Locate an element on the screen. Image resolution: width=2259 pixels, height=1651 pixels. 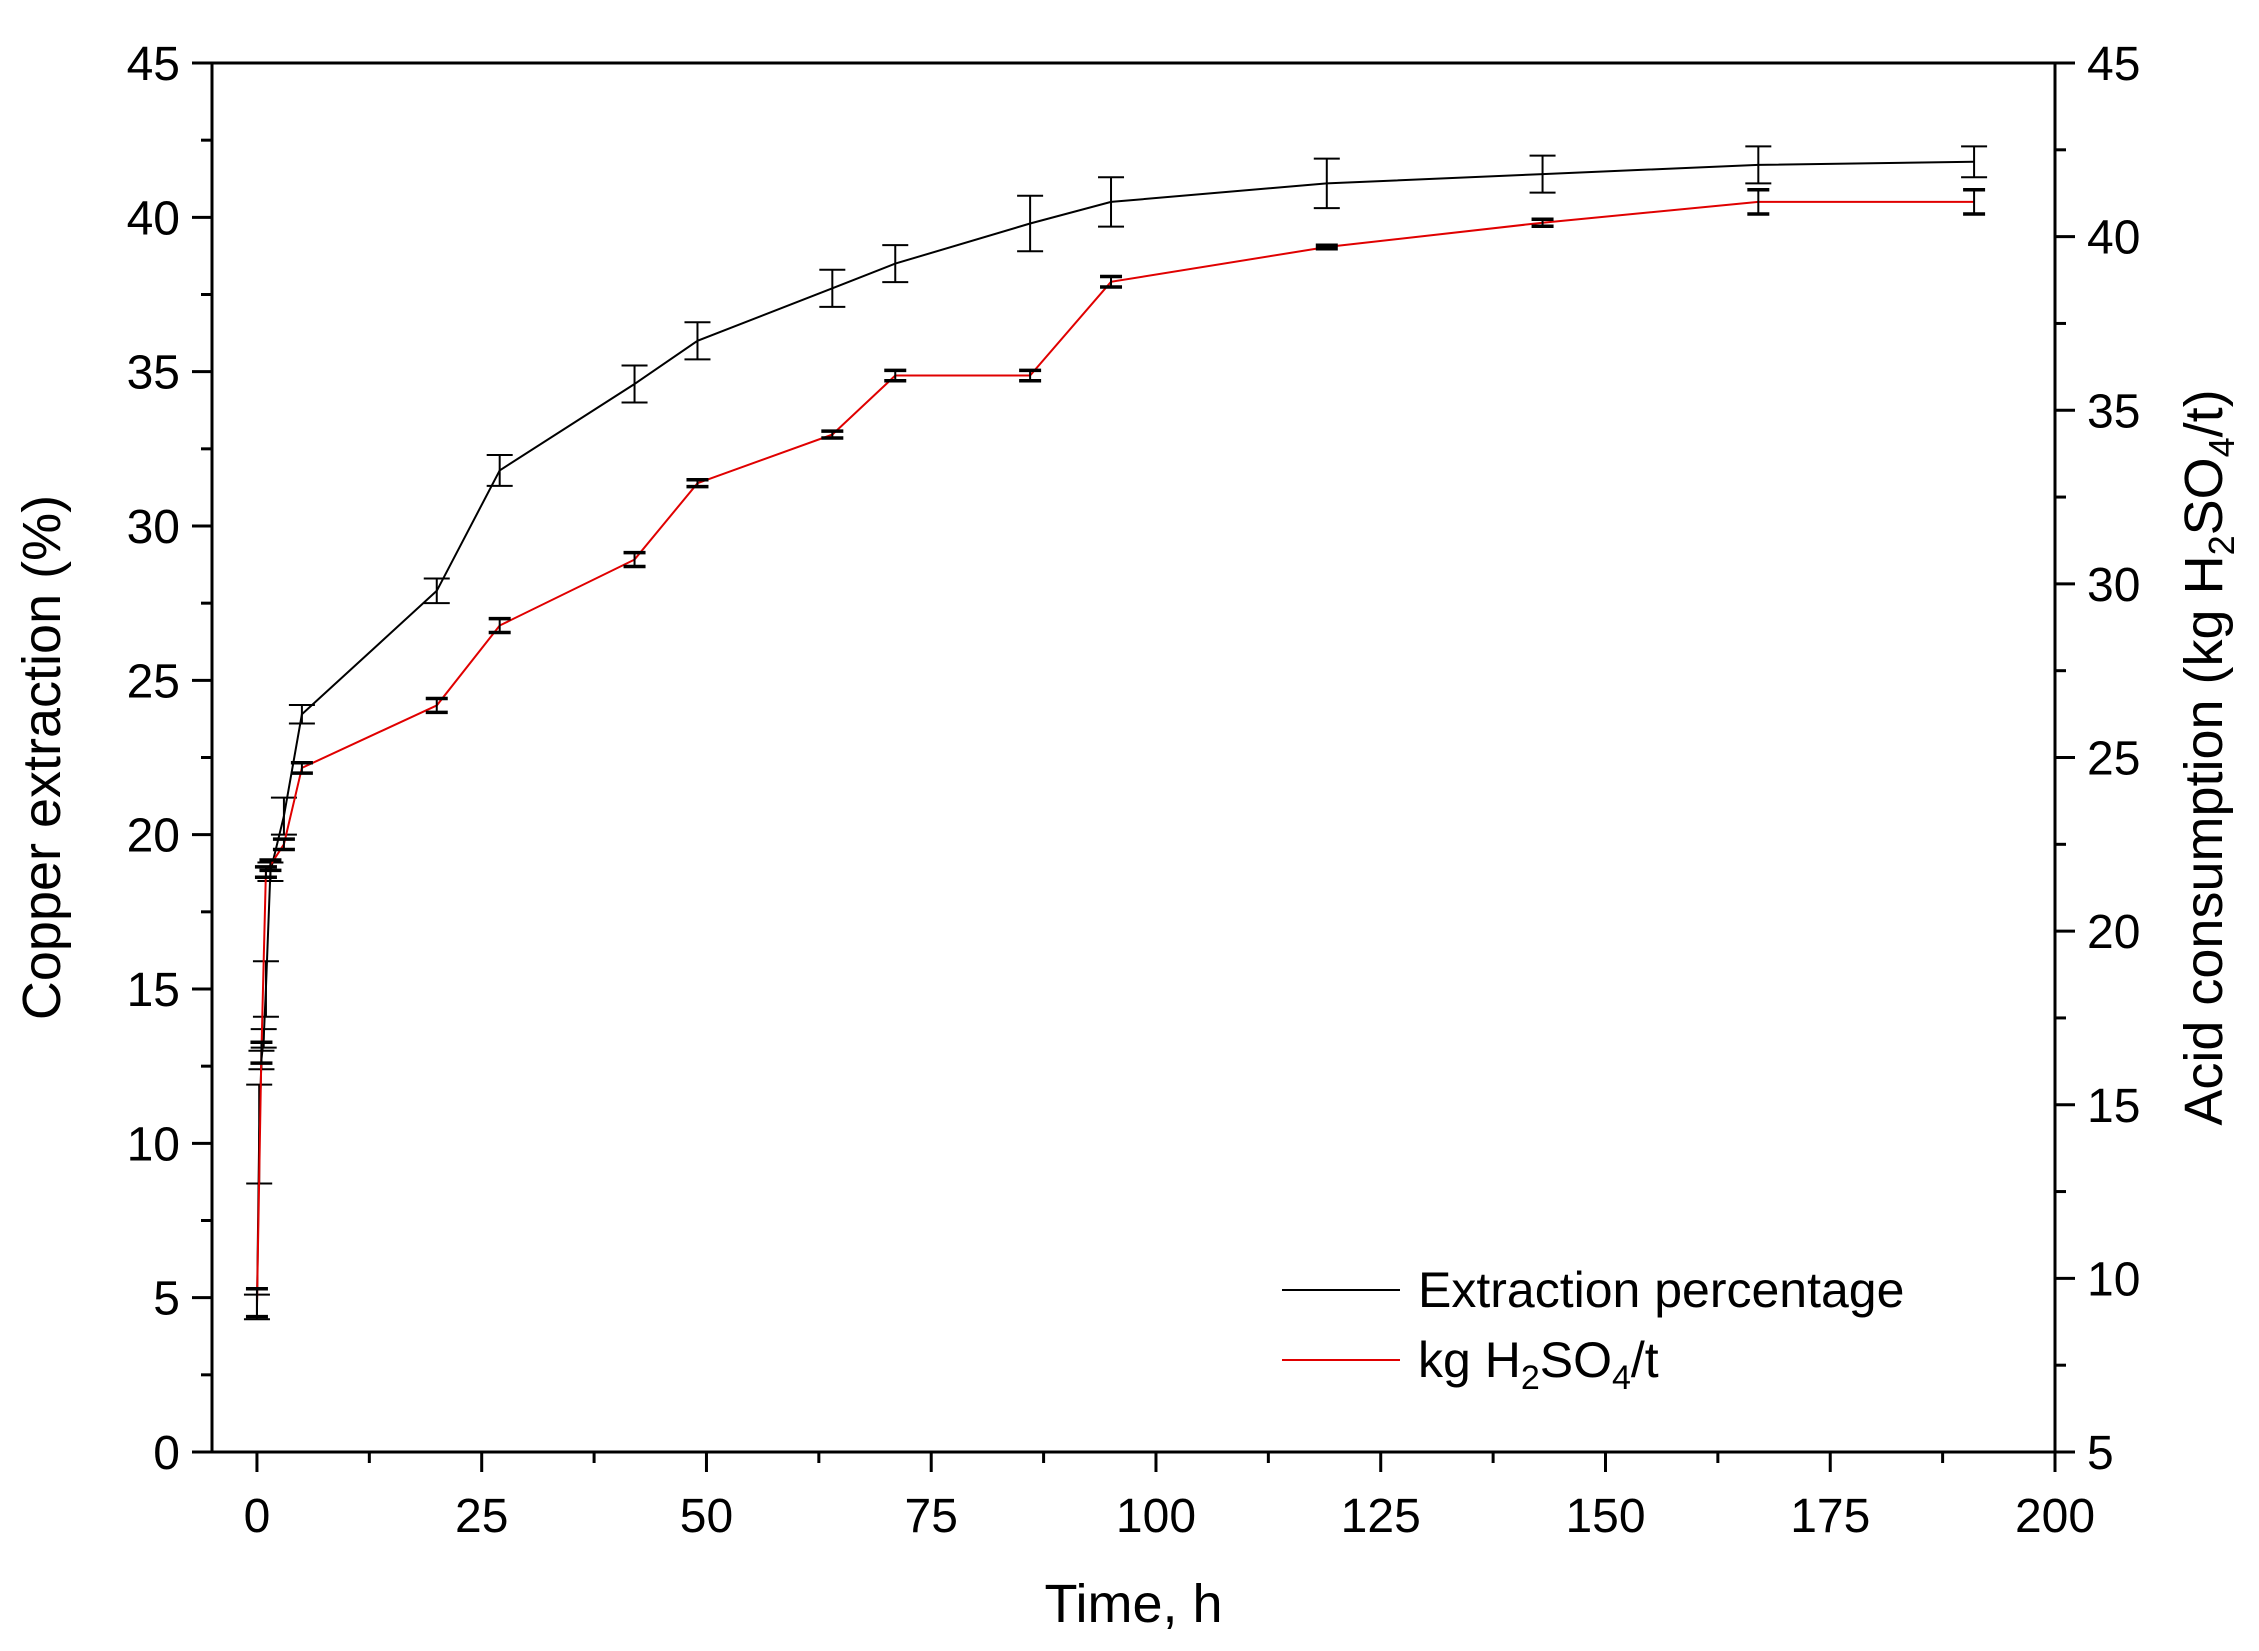
x-axis-title: Time, h is located at coordinates (1133, 1604).